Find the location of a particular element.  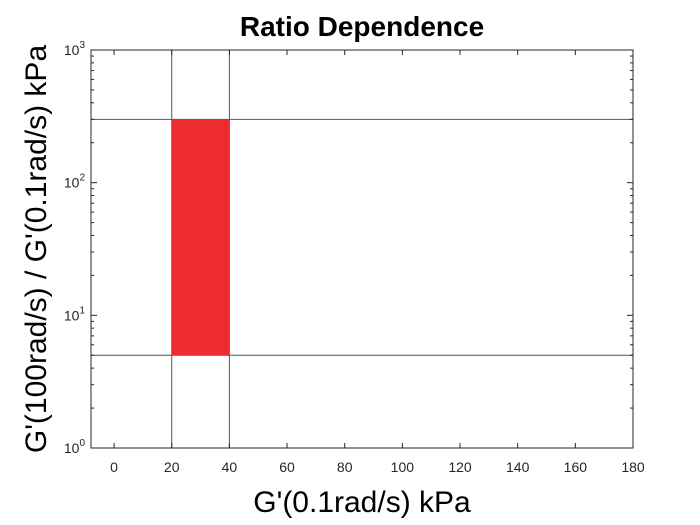

x-tick-label: 0 is located at coordinates (114, 467).